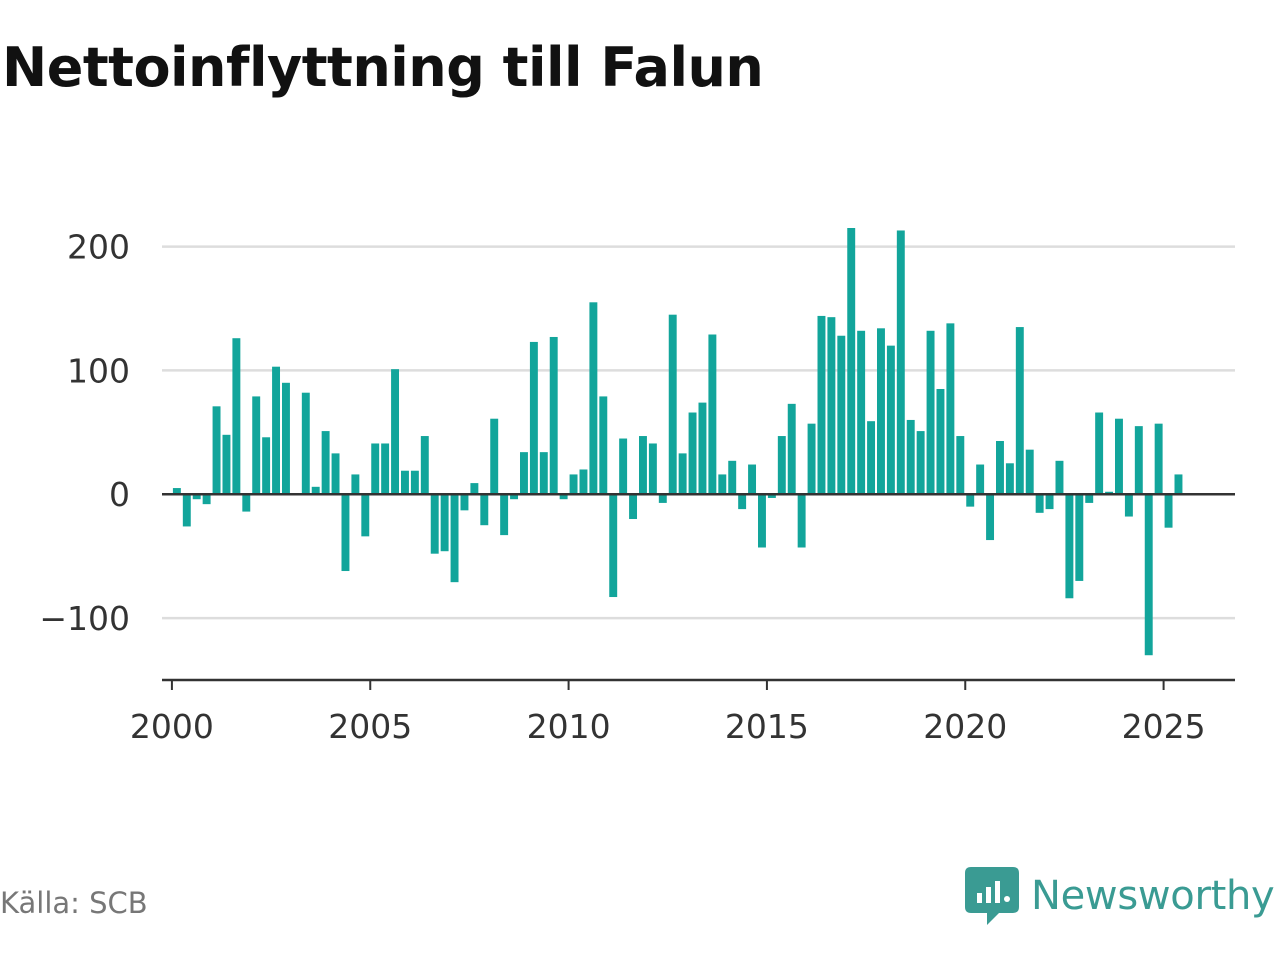 This screenshot has height=960, width=1280. Describe the element at coordinates (992, 896) in the screenshot. I see `newsworthy-logo-icon` at that location.